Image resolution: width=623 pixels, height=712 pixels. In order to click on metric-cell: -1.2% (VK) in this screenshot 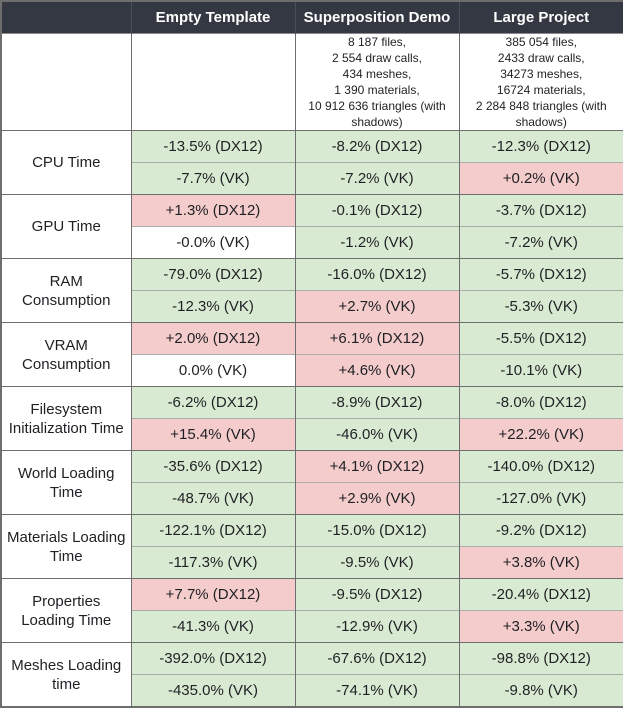, I will do `click(376, 242)`.